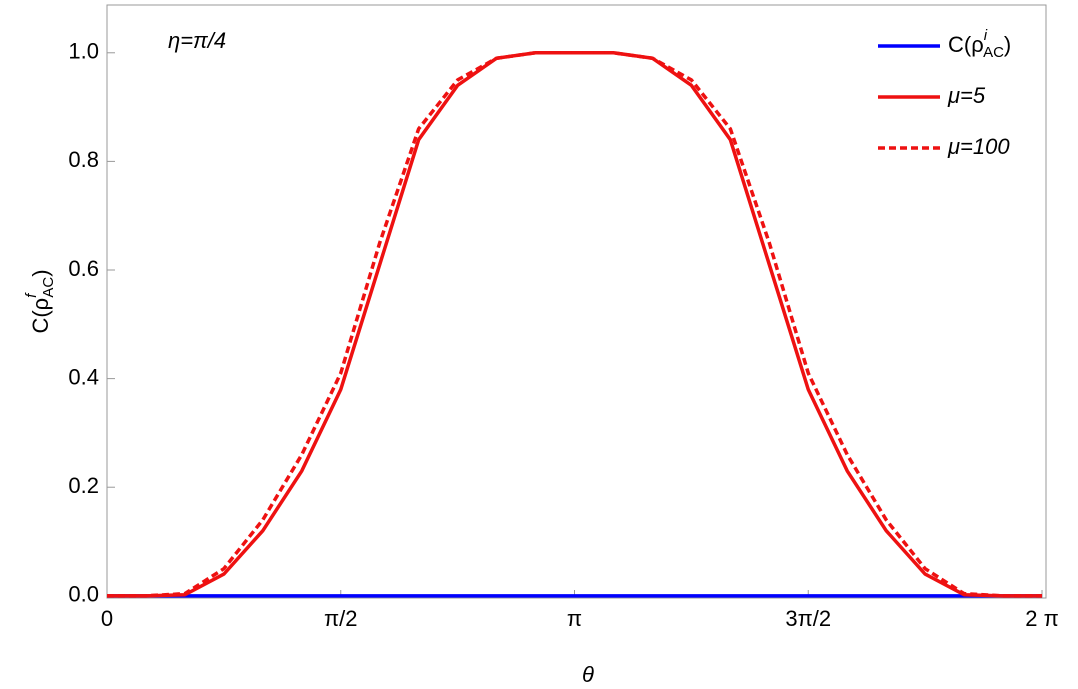  What do you see at coordinates (40, 316) in the screenshot?
I see `y-axis-label-base: C(ρ` at bounding box center [40, 316].